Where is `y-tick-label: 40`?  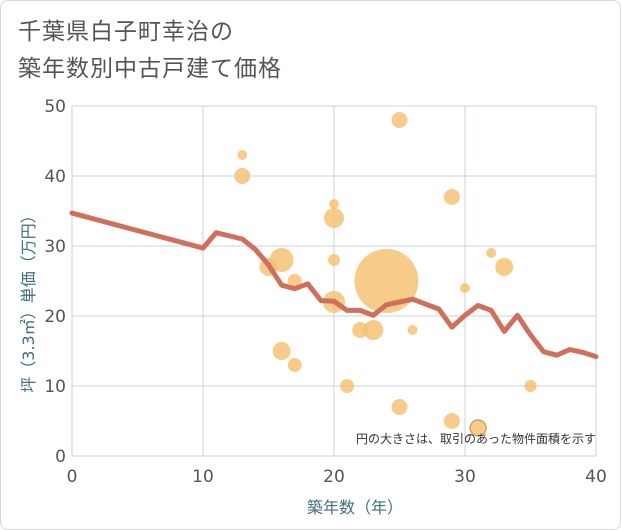 y-tick-label: 40 is located at coordinates (55, 177).